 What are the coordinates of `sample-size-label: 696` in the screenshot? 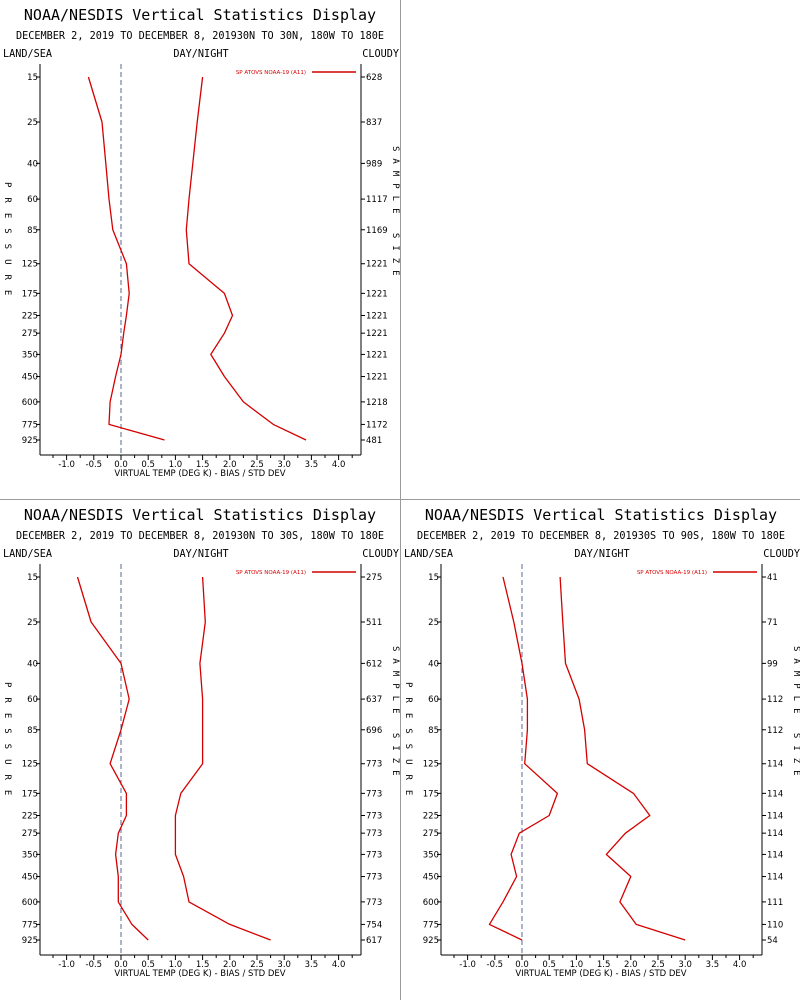 It's located at (374, 731).